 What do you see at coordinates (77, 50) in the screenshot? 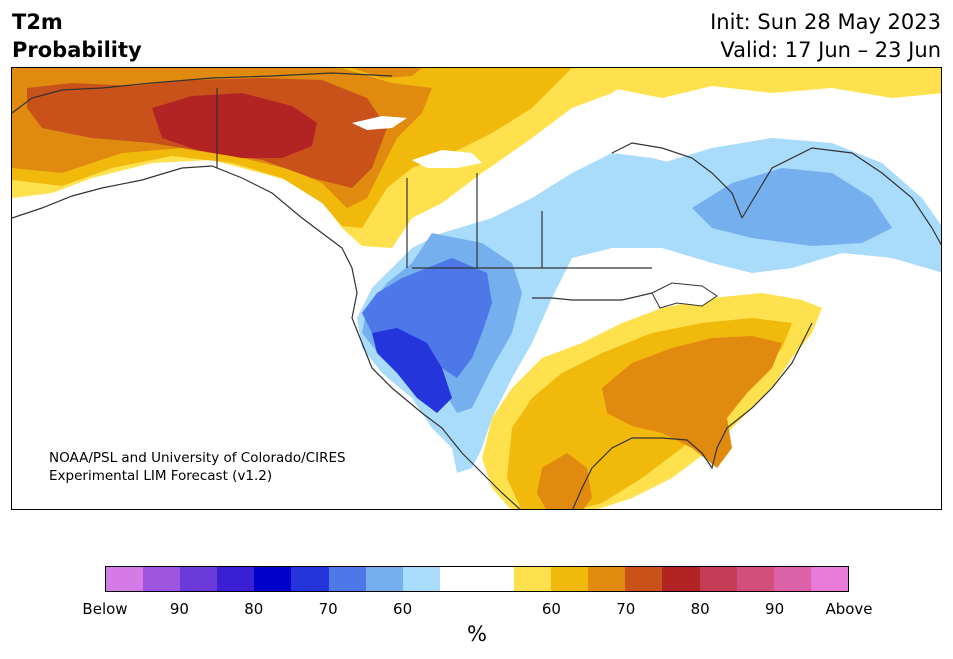
I see `subtitle-label: Probability` at bounding box center [77, 50].